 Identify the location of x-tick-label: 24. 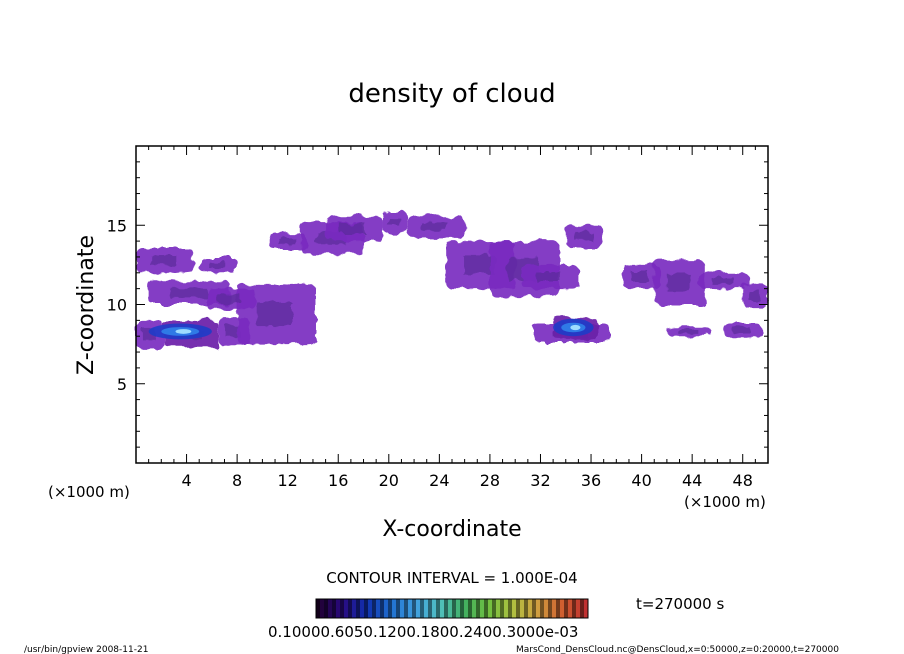
(439, 480).